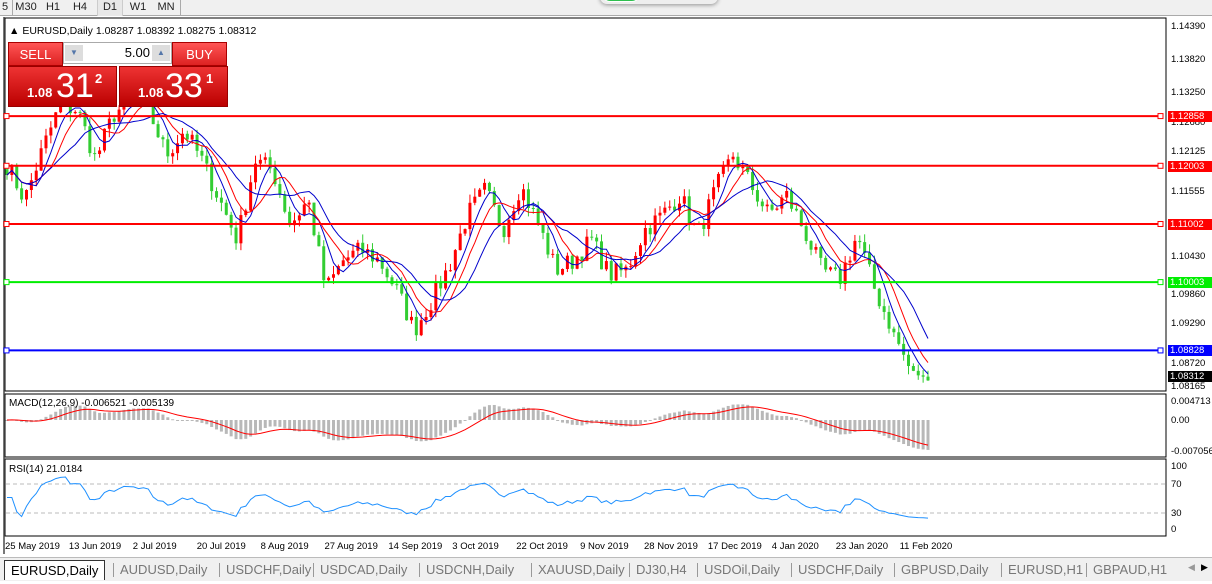  What do you see at coordinates (117, 53) in the screenshot?
I see `lot-size-stepper: ▼ 5.00 ▲` at bounding box center [117, 53].